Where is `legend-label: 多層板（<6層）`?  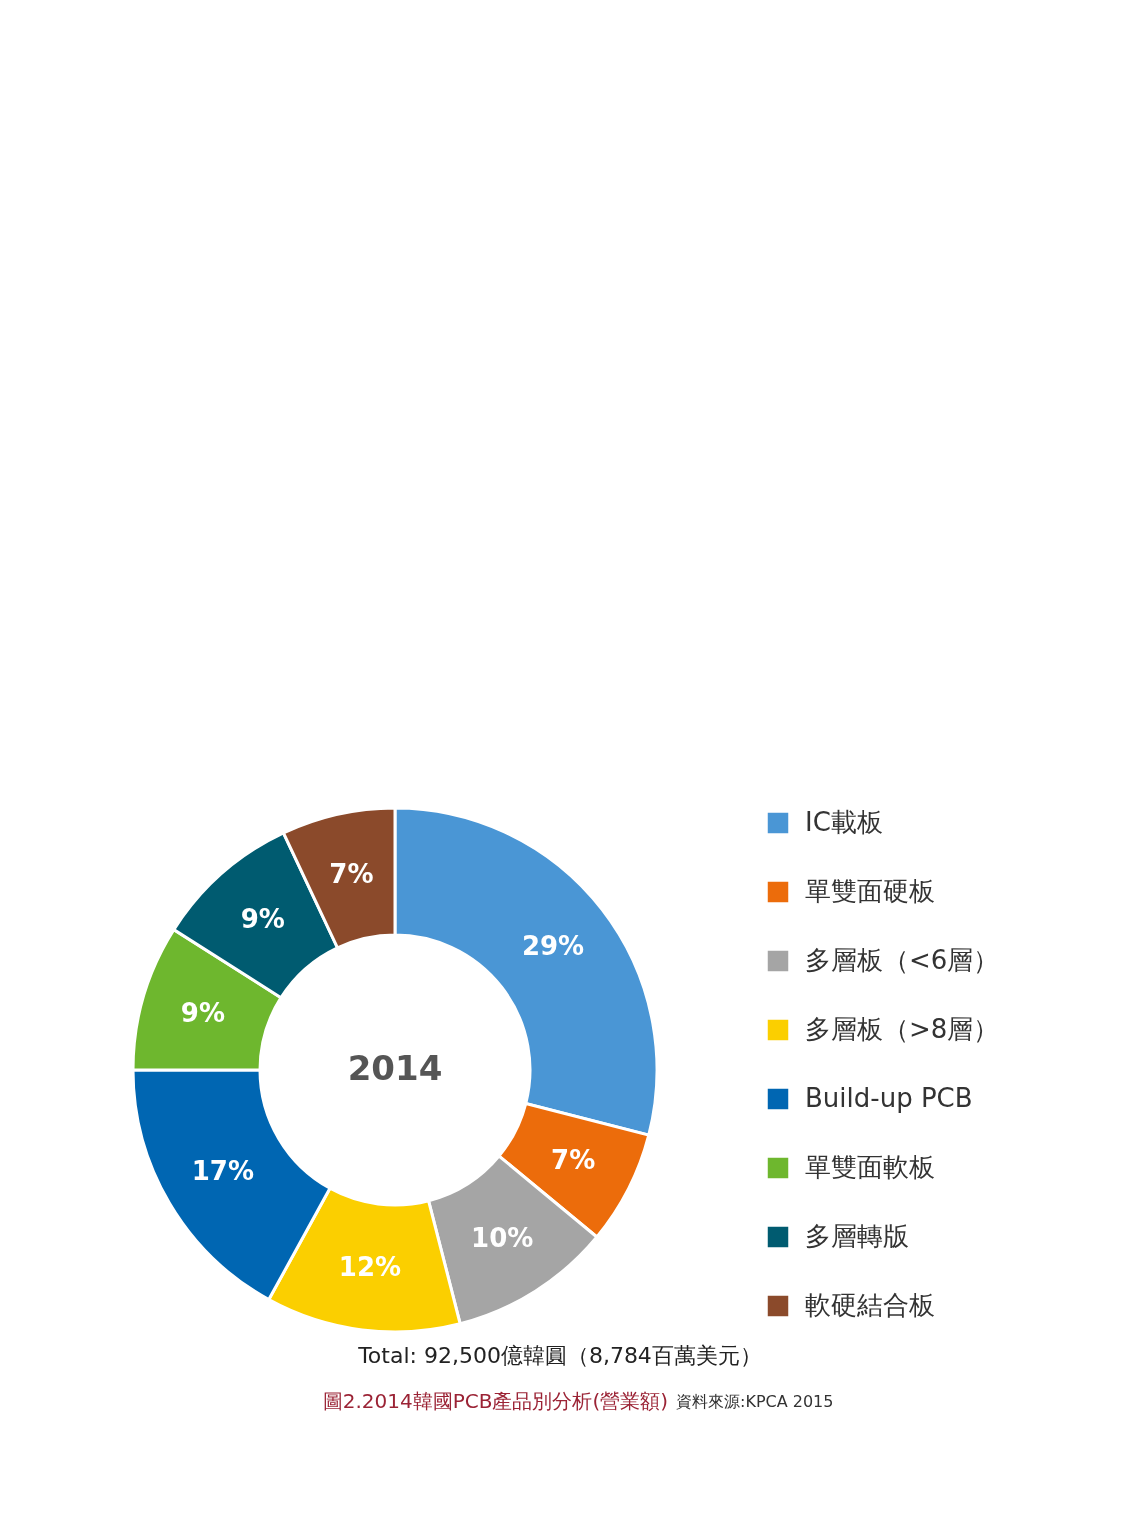
legend-label: 多層板（<6層） is located at coordinates (902, 960).